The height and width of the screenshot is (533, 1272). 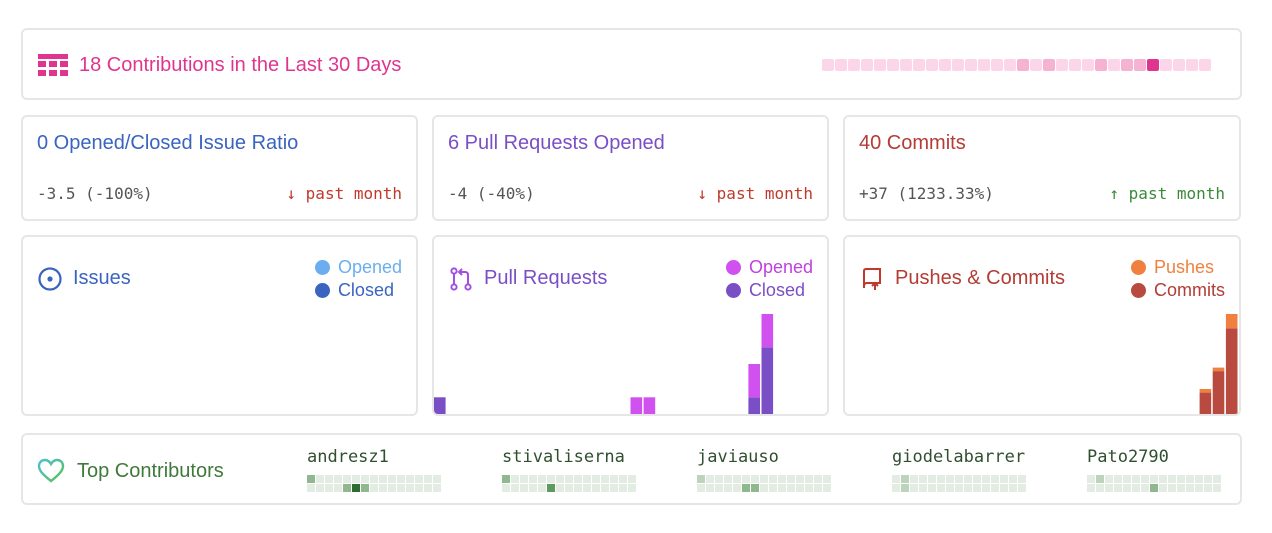 I want to click on contributor-name: andresz1, so click(x=348, y=457).